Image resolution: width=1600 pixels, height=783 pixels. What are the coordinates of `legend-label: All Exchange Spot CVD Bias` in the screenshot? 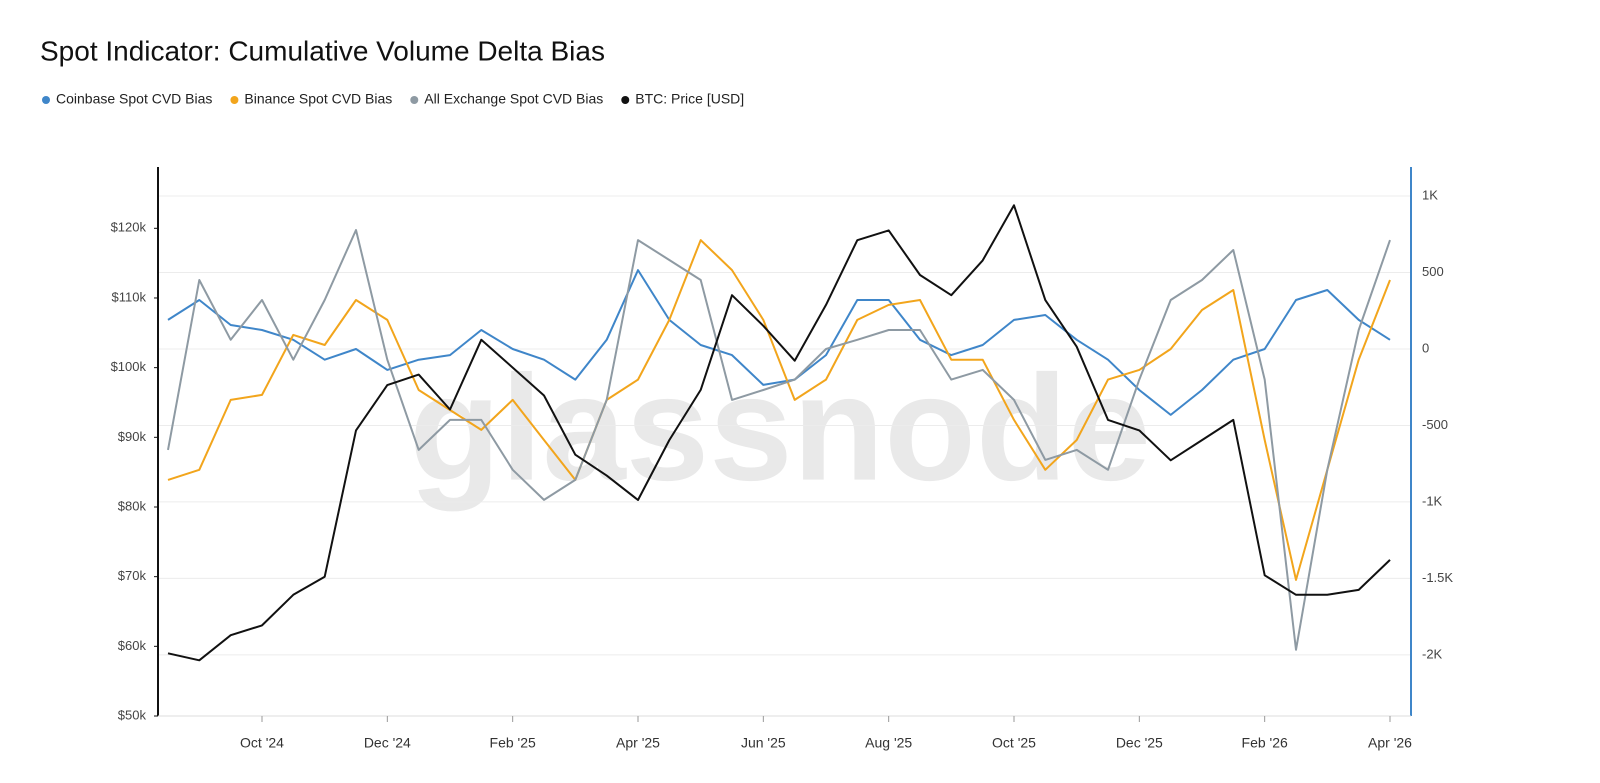 It's located at (513, 99).